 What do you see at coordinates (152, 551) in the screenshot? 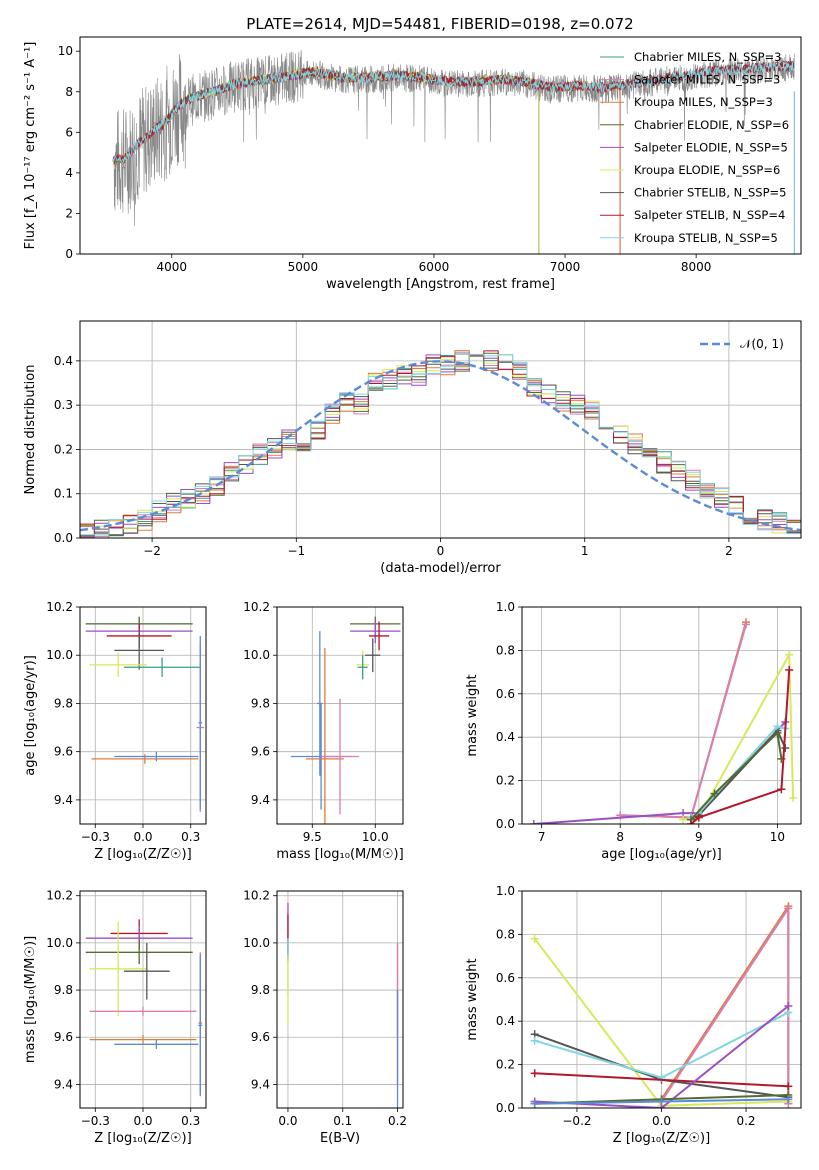
I see `x-tick-label: −2` at bounding box center [152, 551].